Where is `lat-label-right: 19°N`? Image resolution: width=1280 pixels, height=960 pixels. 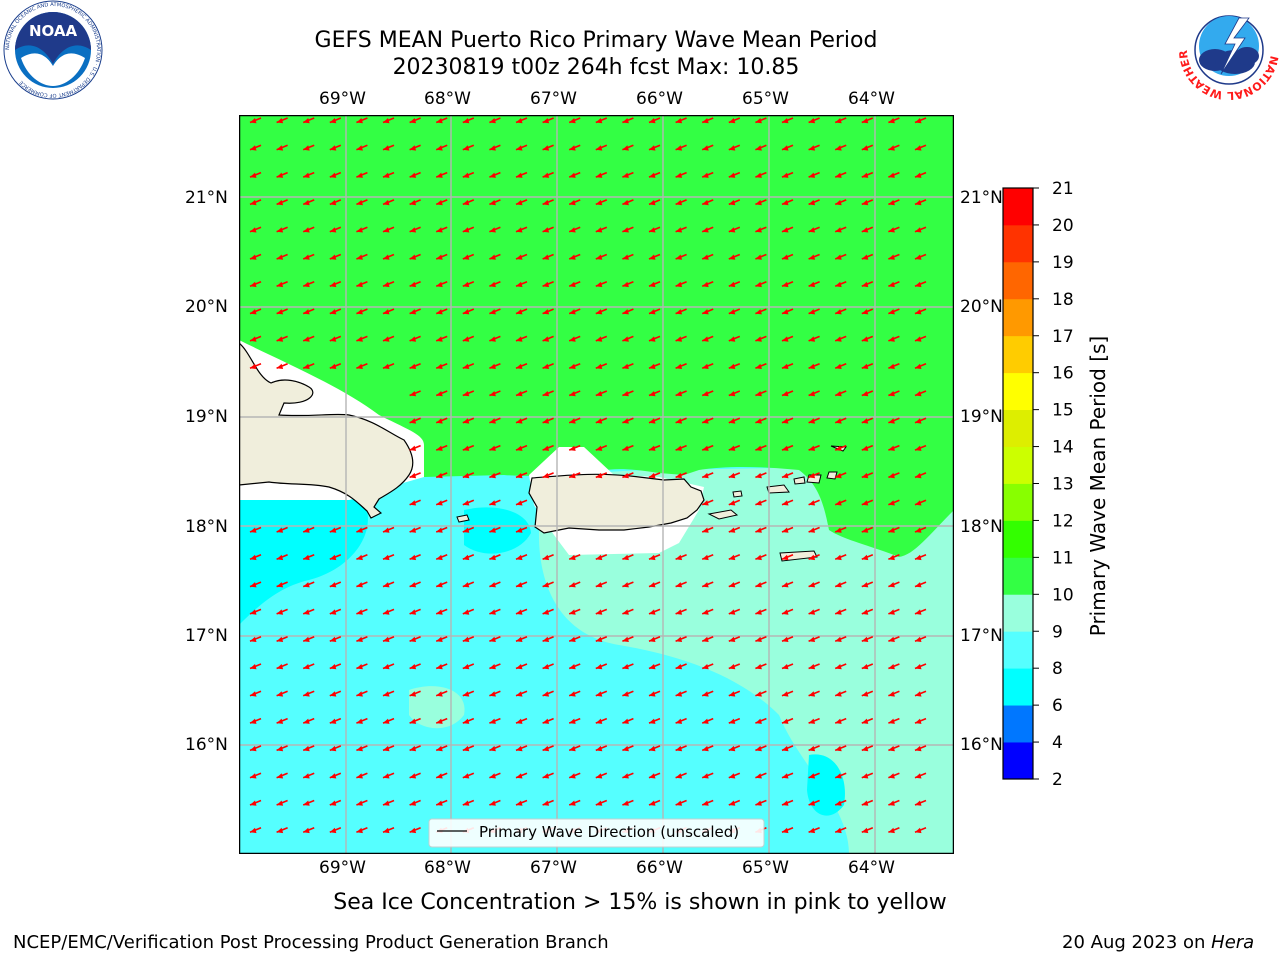
lat-label-right: 19°N is located at coordinates (981, 417).